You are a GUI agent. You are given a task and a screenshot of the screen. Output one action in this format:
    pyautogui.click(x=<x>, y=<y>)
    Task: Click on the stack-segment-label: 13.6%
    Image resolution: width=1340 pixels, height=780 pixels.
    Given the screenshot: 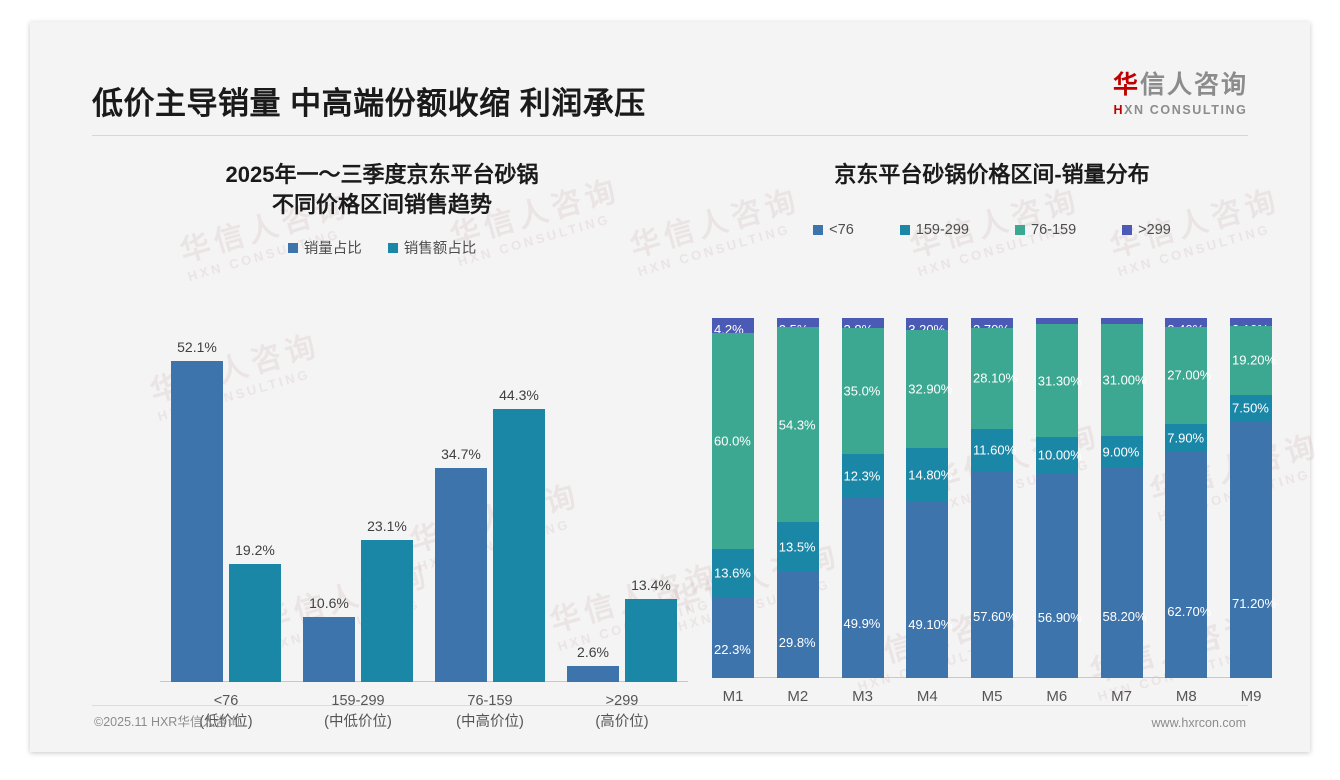 What is the action you would take?
    pyautogui.click(x=732, y=573)
    